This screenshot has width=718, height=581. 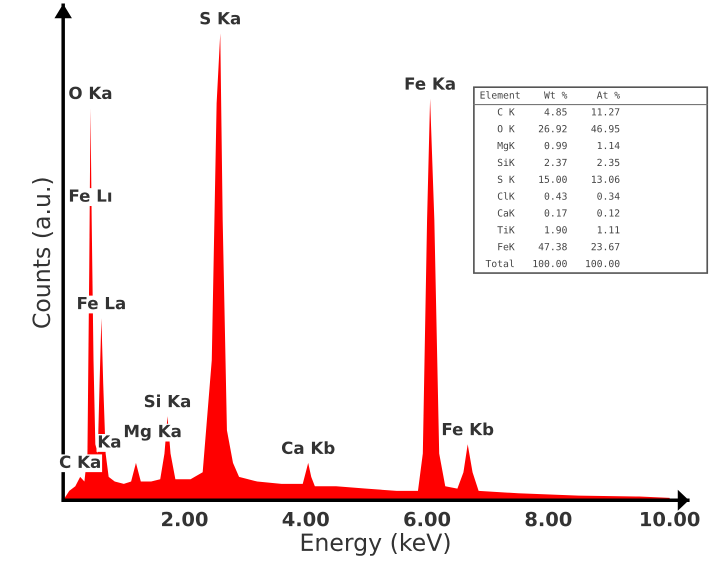 What do you see at coordinates (559, 112) in the screenshot?
I see `annotation: C K 4.85 11.27` at bounding box center [559, 112].